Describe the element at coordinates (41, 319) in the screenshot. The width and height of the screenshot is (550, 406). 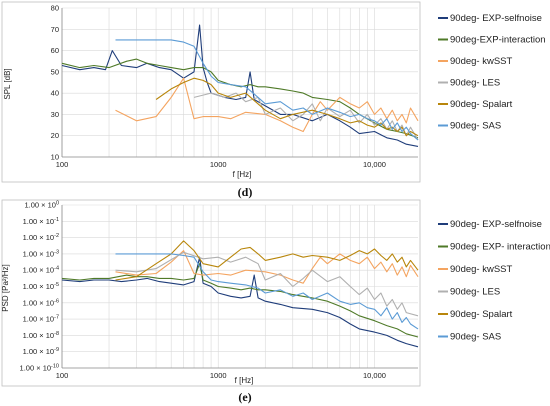
I see `y-tick-label: 1.00 × 10-7` at that location.